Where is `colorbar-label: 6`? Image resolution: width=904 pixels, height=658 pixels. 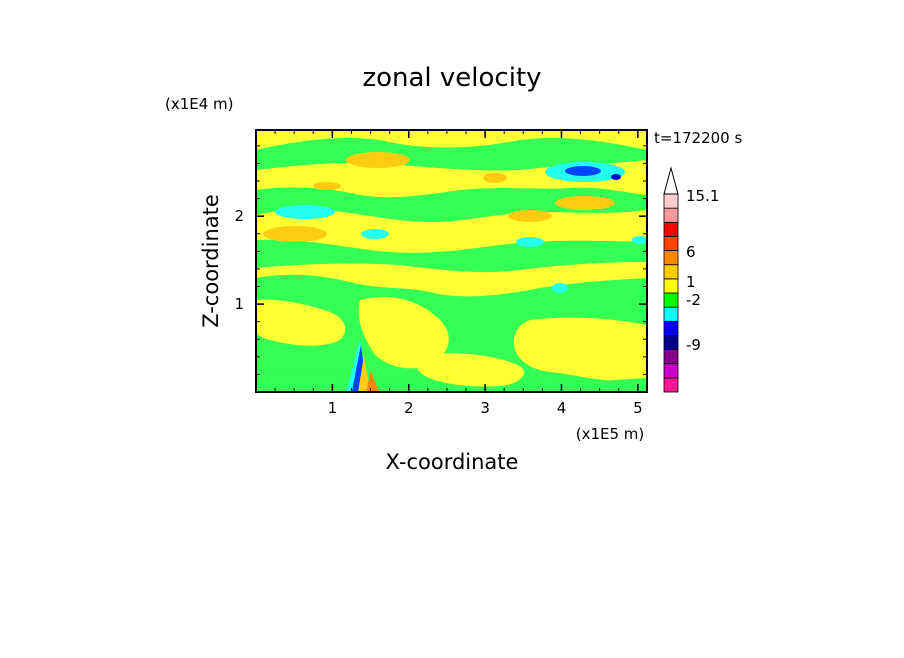
colorbar-label: 6 is located at coordinates (691, 252).